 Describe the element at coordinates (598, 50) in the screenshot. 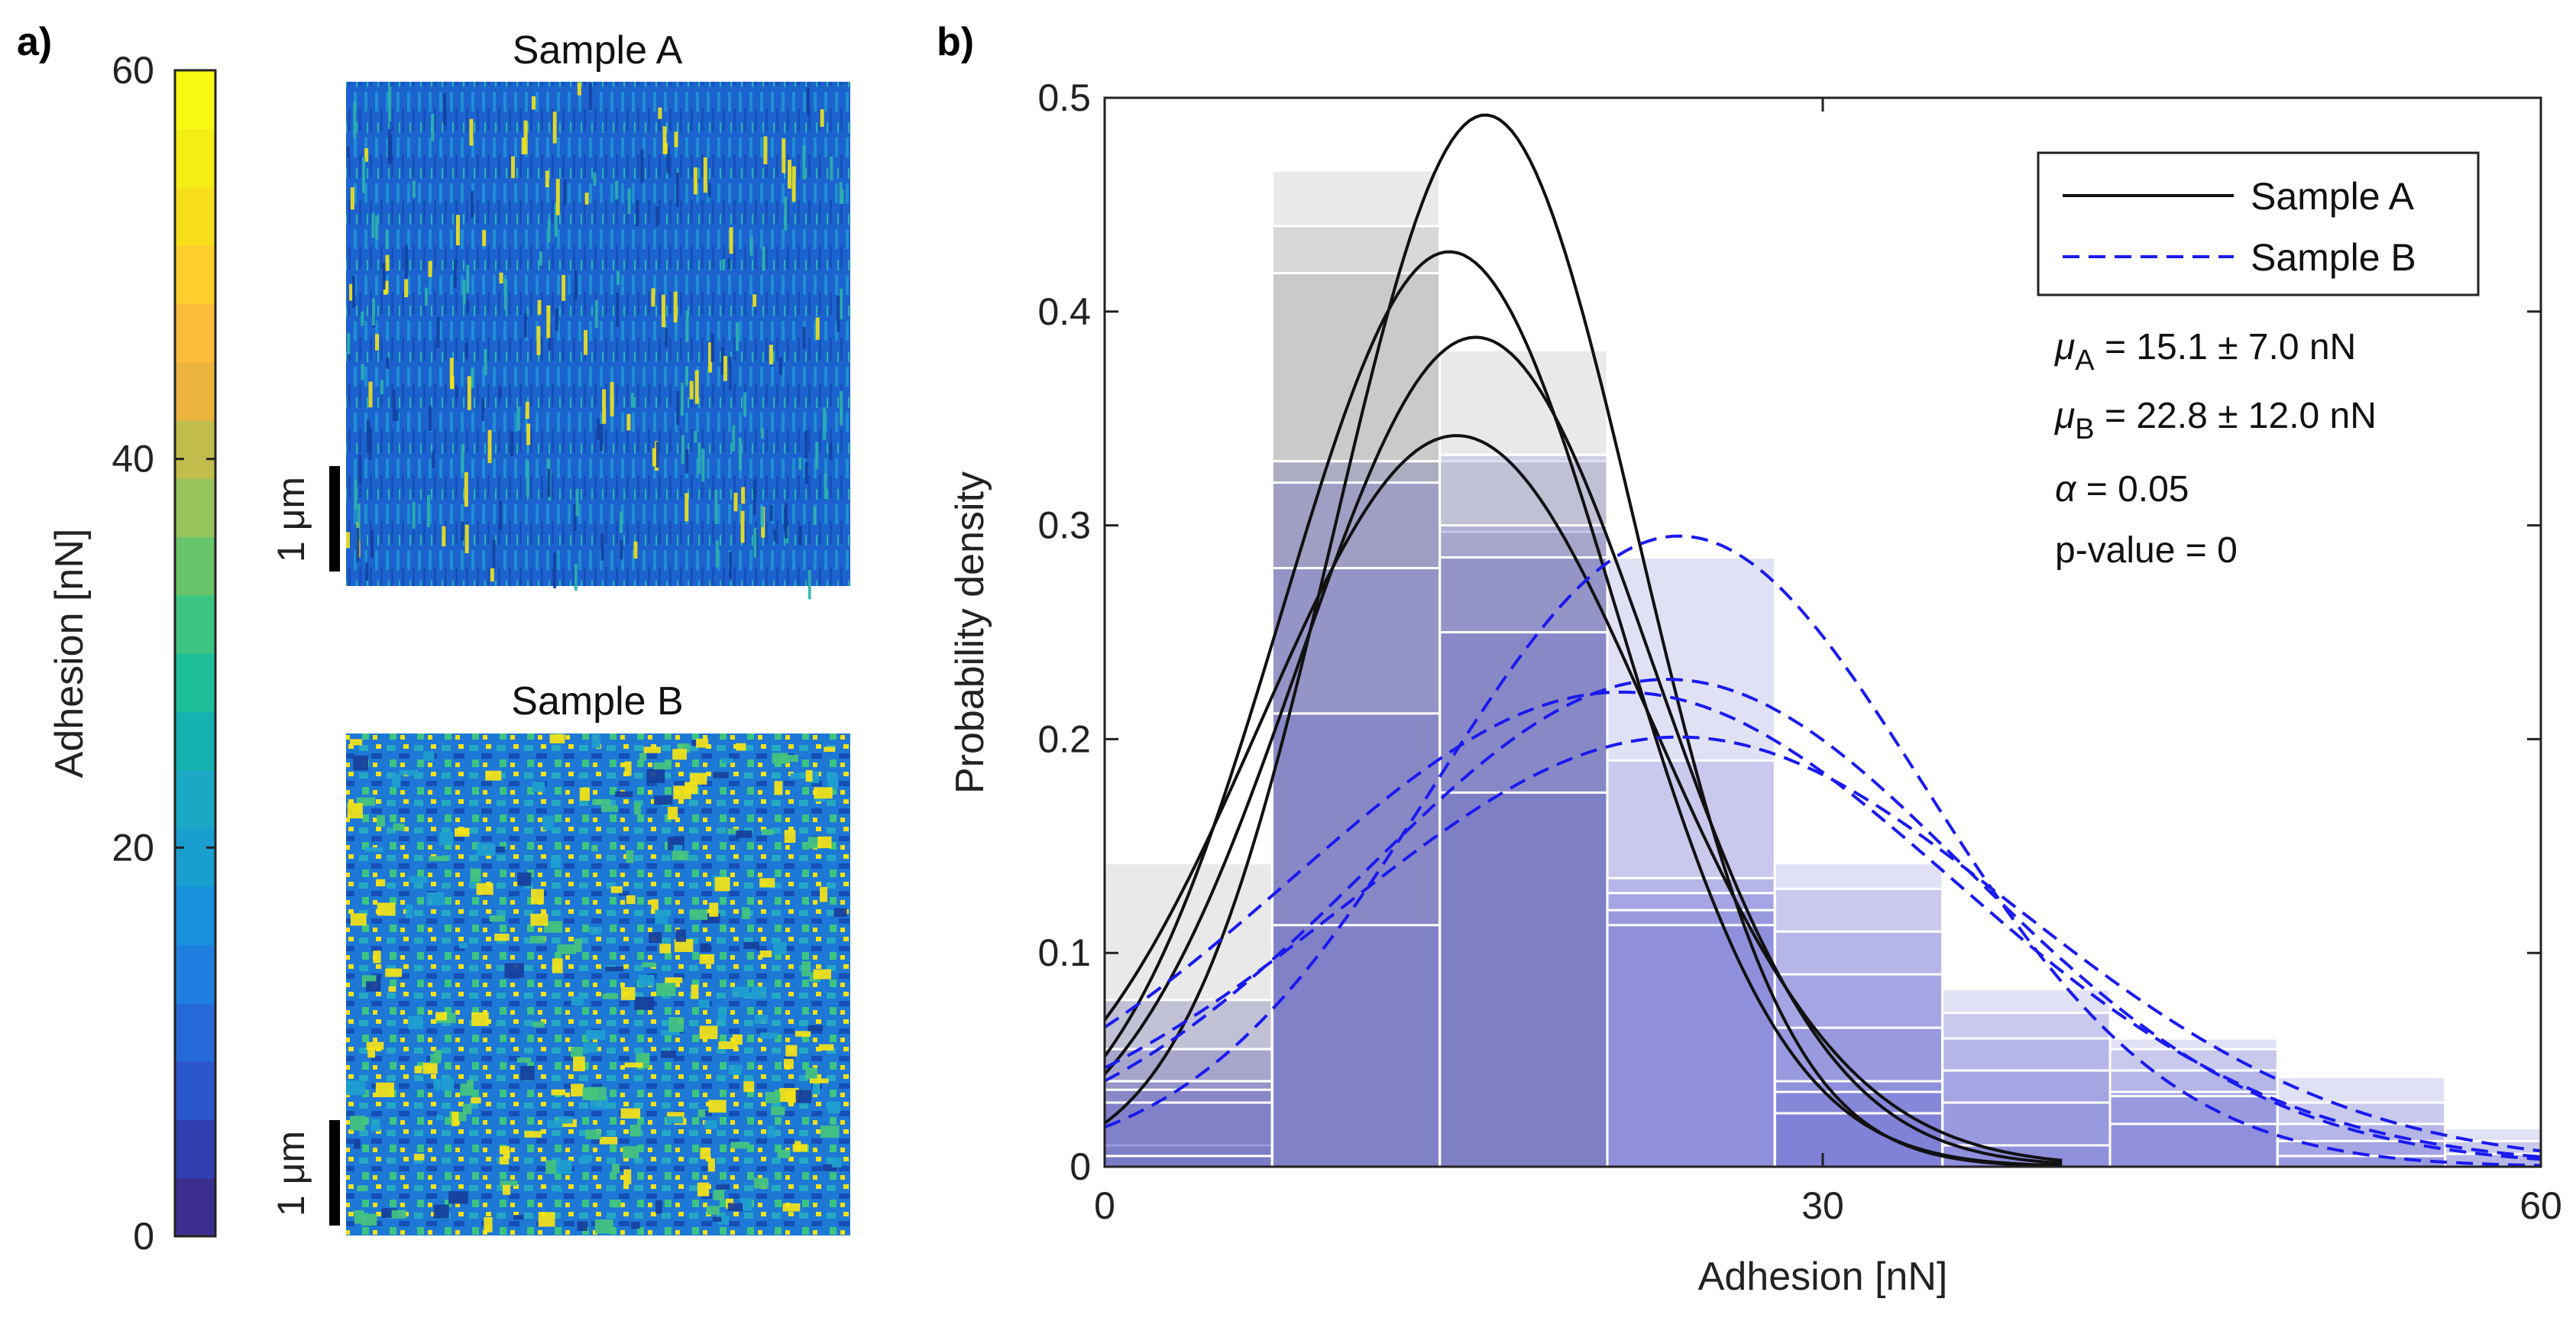

I see `image-a-title: Sample A` at that location.